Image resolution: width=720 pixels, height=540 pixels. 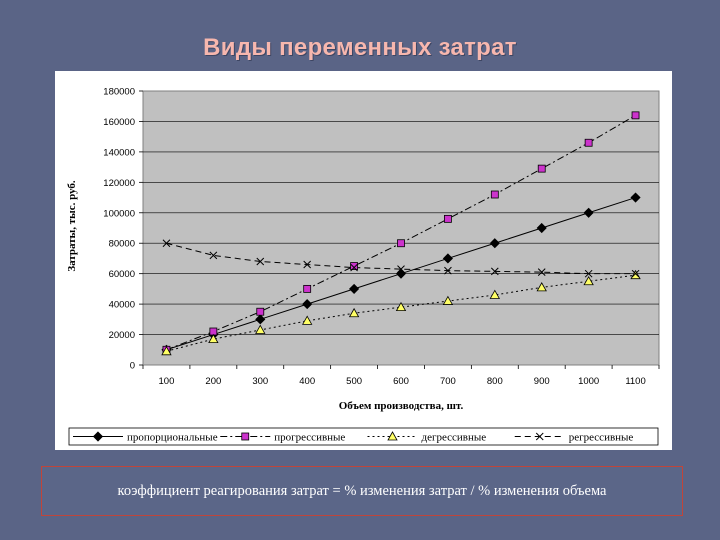 I want to click on x-tick-label: 900, so click(x=542, y=381).